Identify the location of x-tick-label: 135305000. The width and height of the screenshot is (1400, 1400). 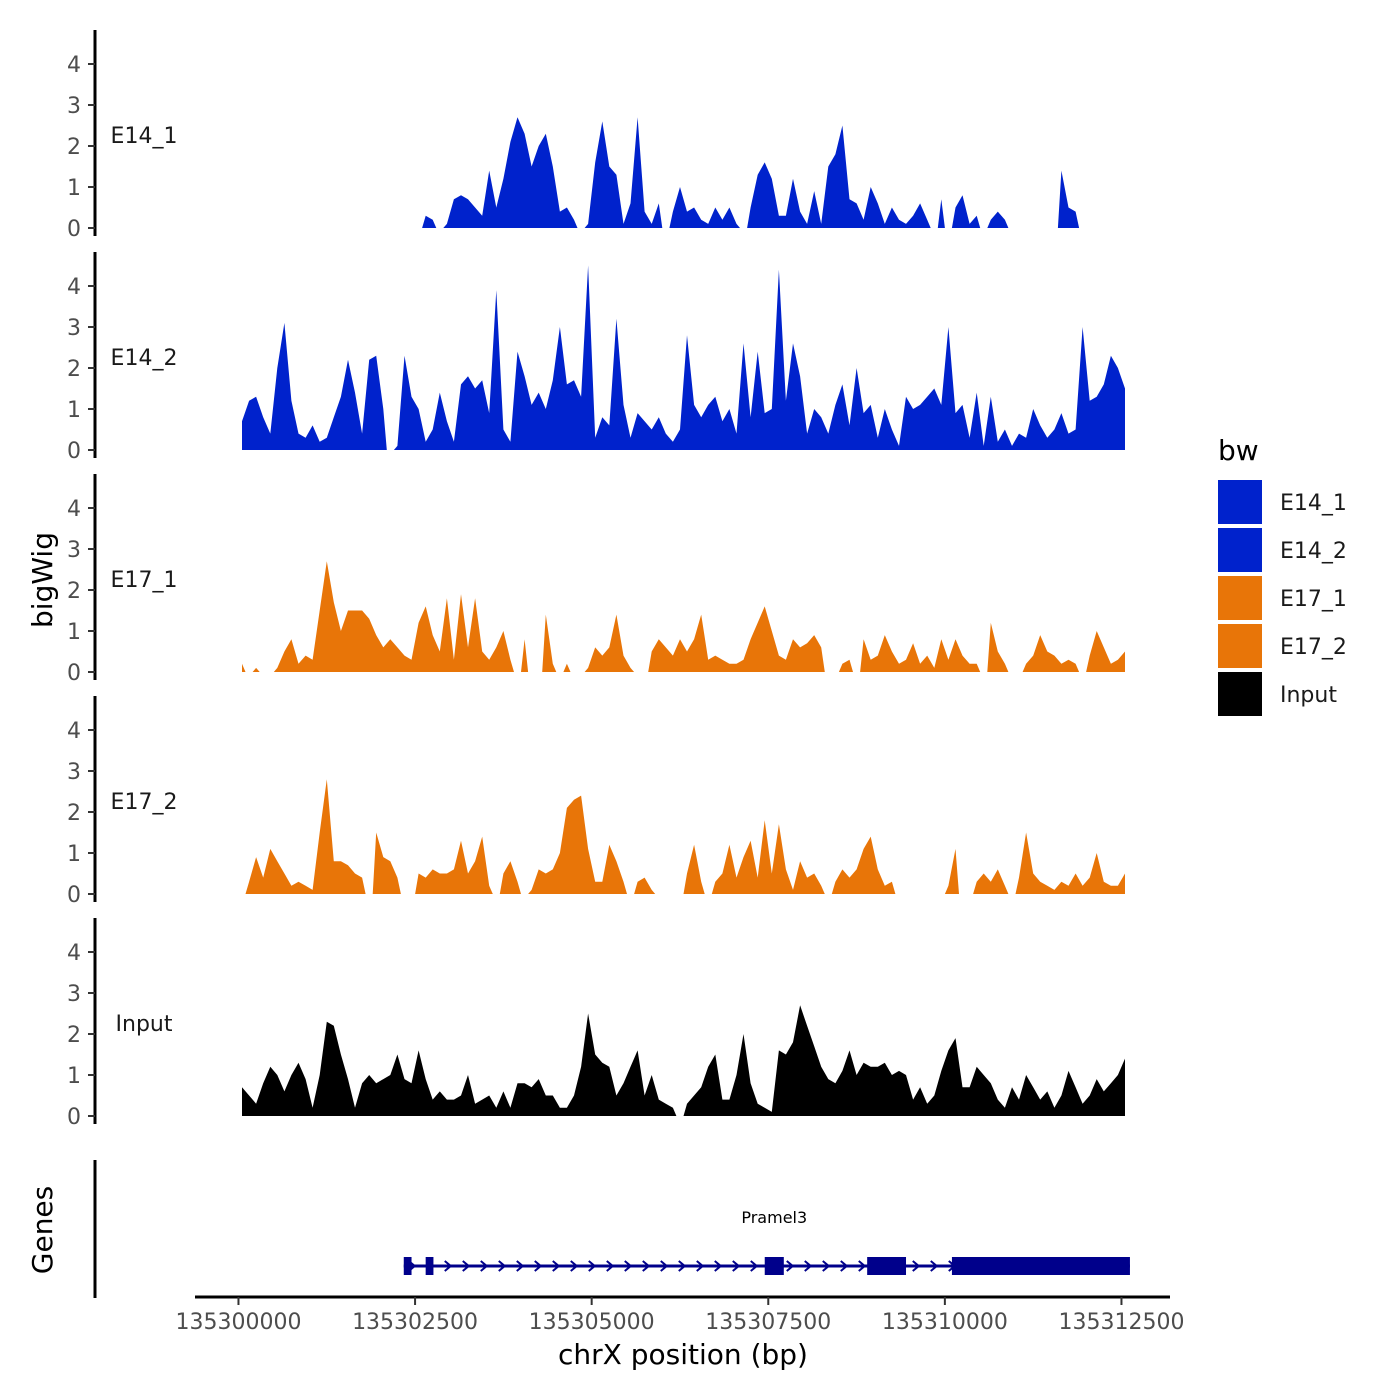
(592, 1322).